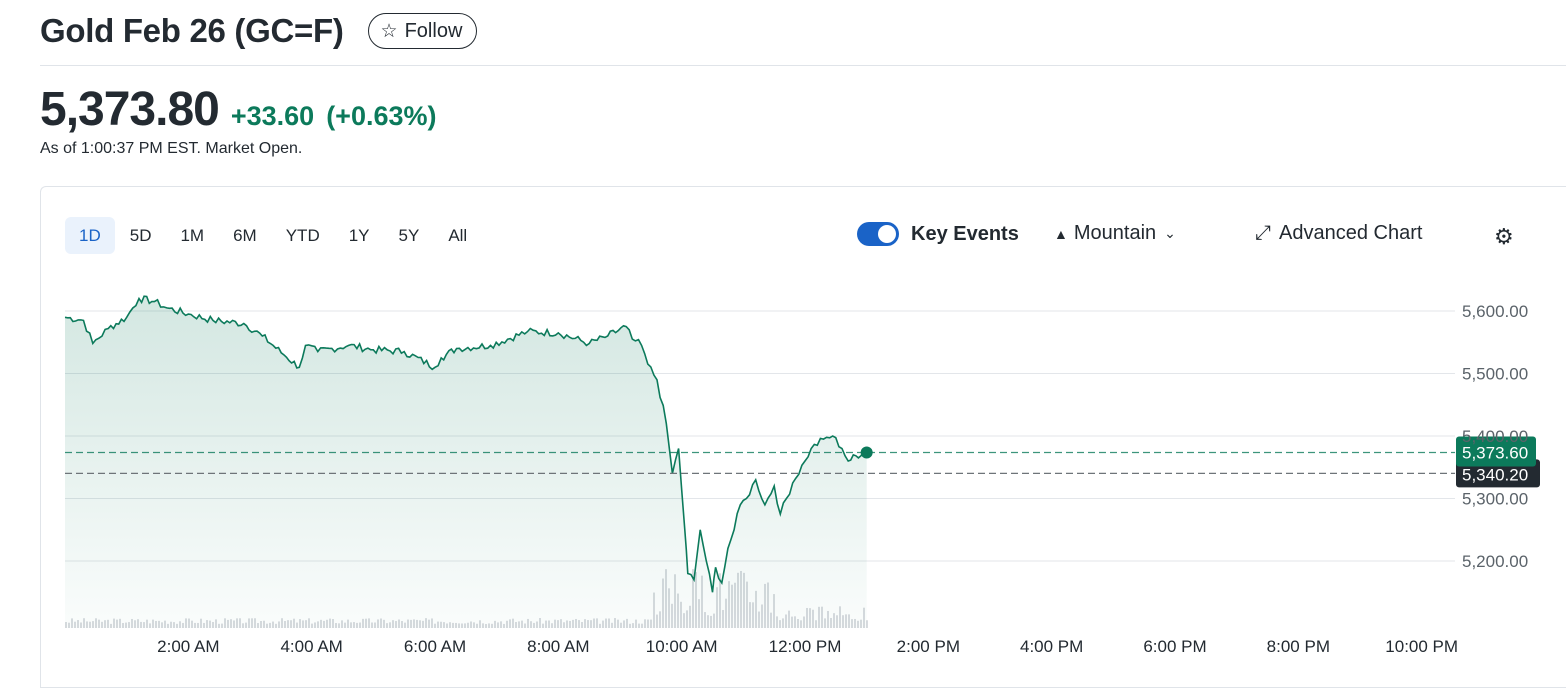 This screenshot has height=688, width=1566. Describe the element at coordinates (1174, 646) in the screenshot. I see `x-tick-label: 6:00 PM` at that location.